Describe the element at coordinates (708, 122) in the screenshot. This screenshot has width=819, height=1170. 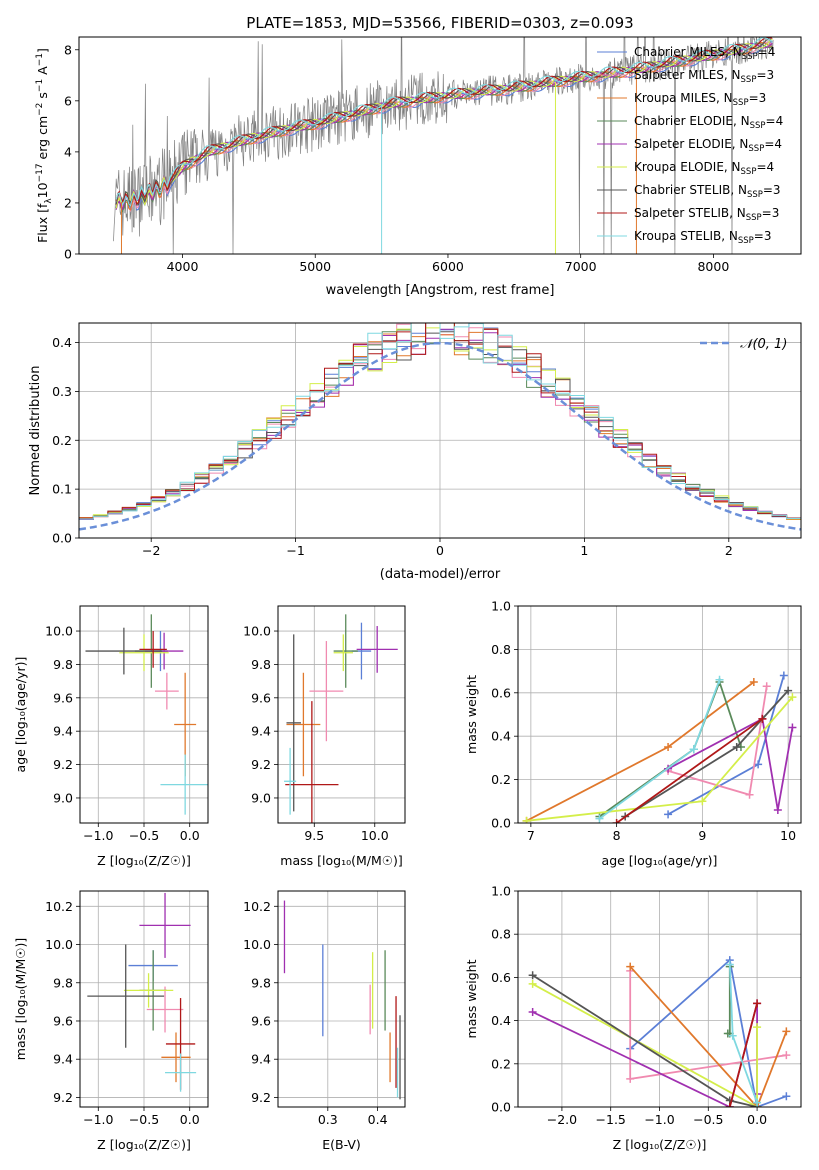
I see `legend-label-chabrier_elodie: Chabrier ELODIE, NSSP=4` at that location.